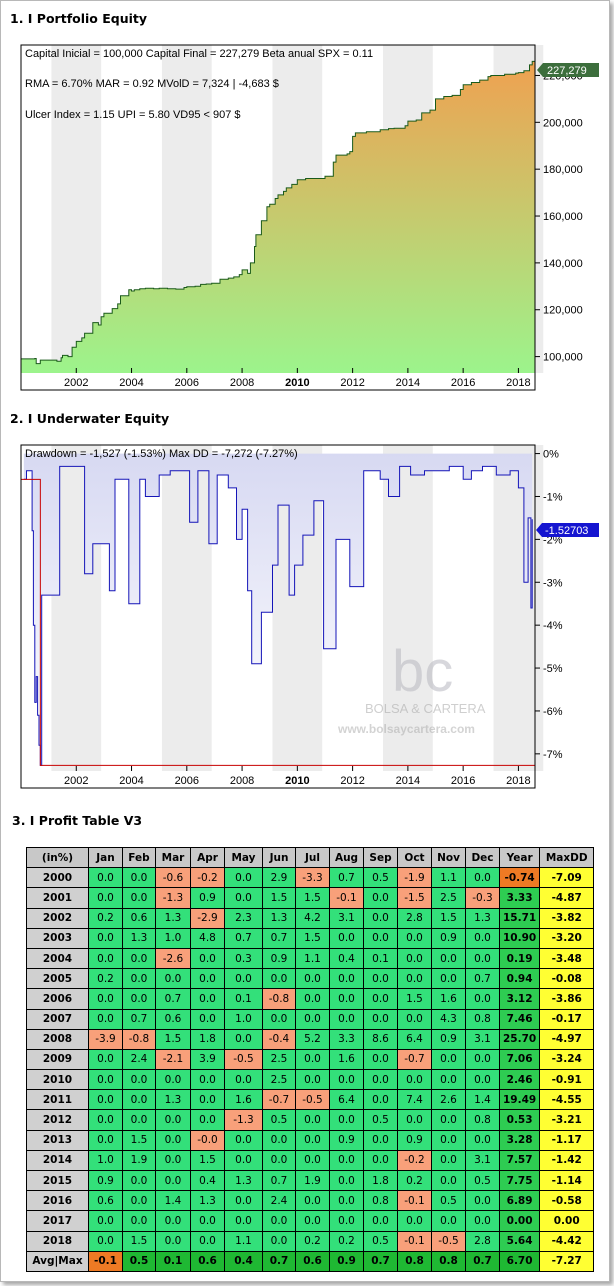  Describe the element at coordinates (519, 1140) in the screenshot. I see `year-return-cell: 3.28` at that location.